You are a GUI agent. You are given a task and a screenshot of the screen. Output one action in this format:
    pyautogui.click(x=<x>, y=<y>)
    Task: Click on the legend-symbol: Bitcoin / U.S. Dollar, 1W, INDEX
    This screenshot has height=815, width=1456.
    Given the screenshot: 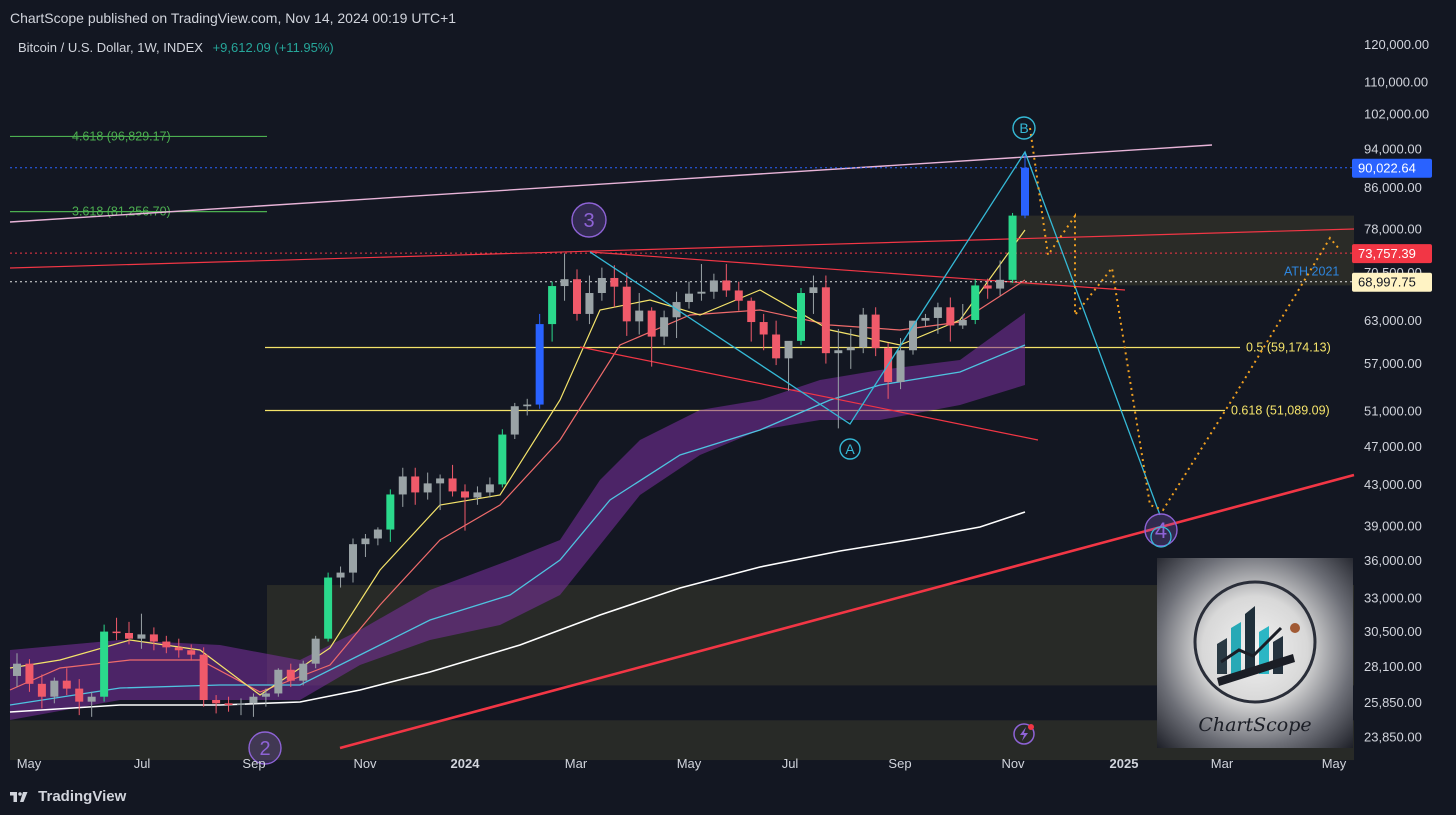 What is the action you would take?
    pyautogui.click(x=110, y=47)
    